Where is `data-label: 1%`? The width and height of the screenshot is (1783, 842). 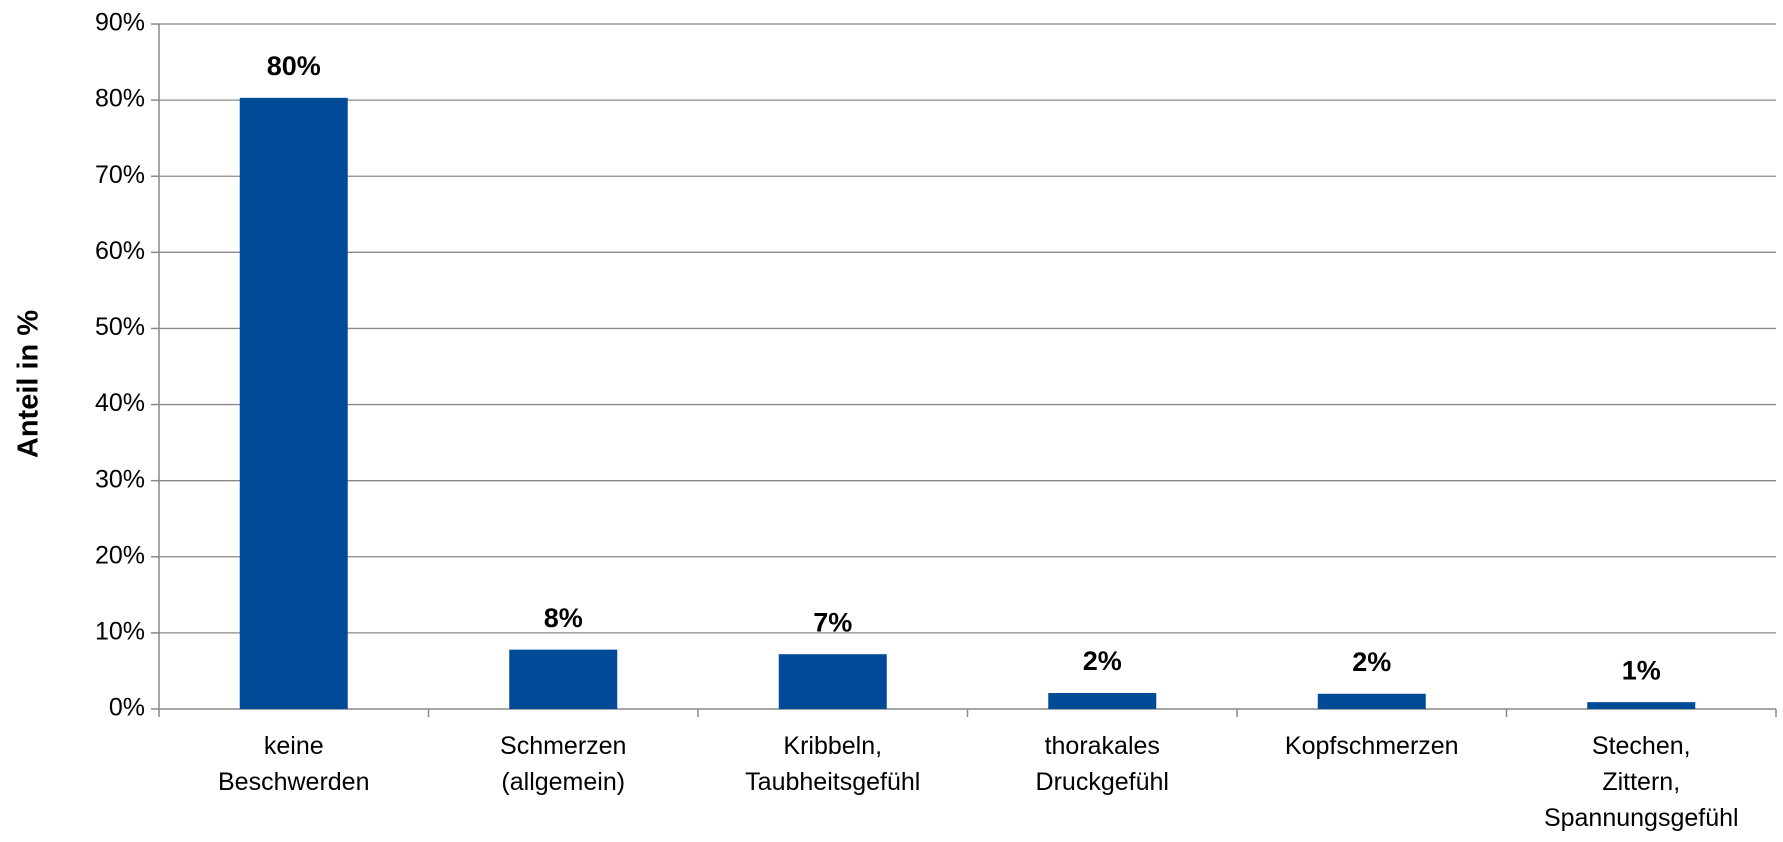
data-label: 1% is located at coordinates (1641, 670).